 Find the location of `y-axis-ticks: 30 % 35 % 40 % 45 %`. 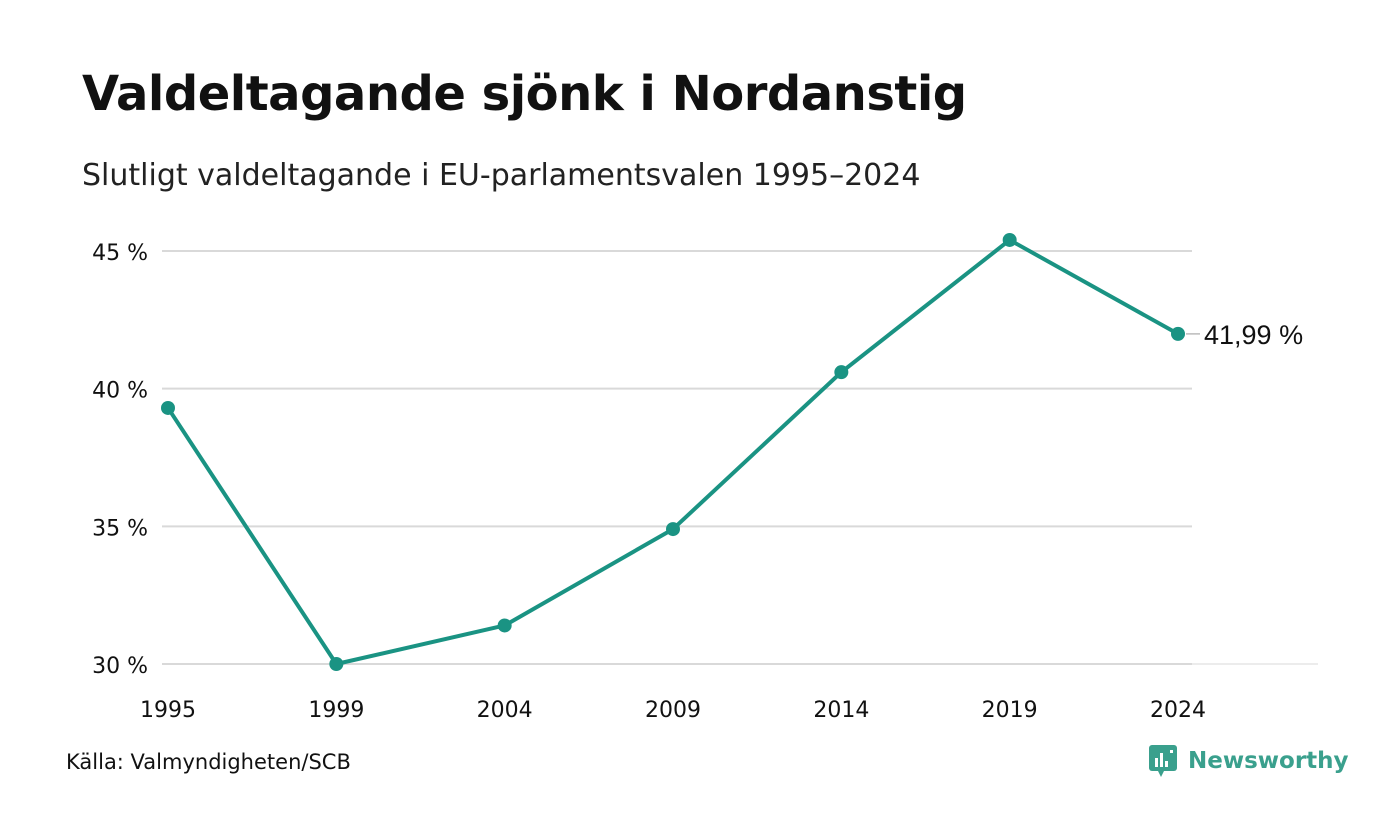

y-axis-ticks: 30 % 35 % 40 % 45 % is located at coordinates (120, 460).